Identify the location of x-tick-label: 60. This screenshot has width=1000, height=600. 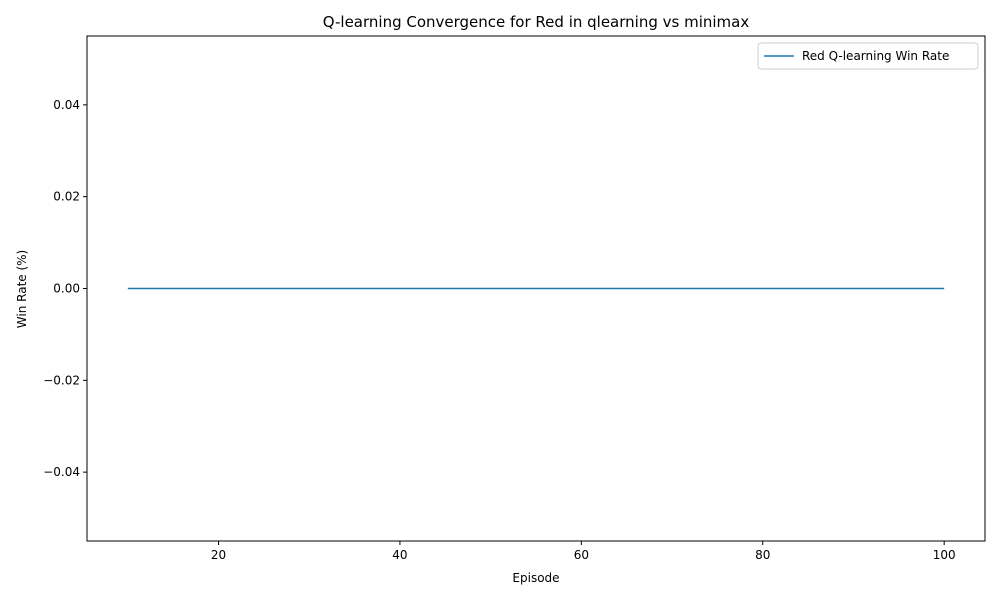
(581, 555).